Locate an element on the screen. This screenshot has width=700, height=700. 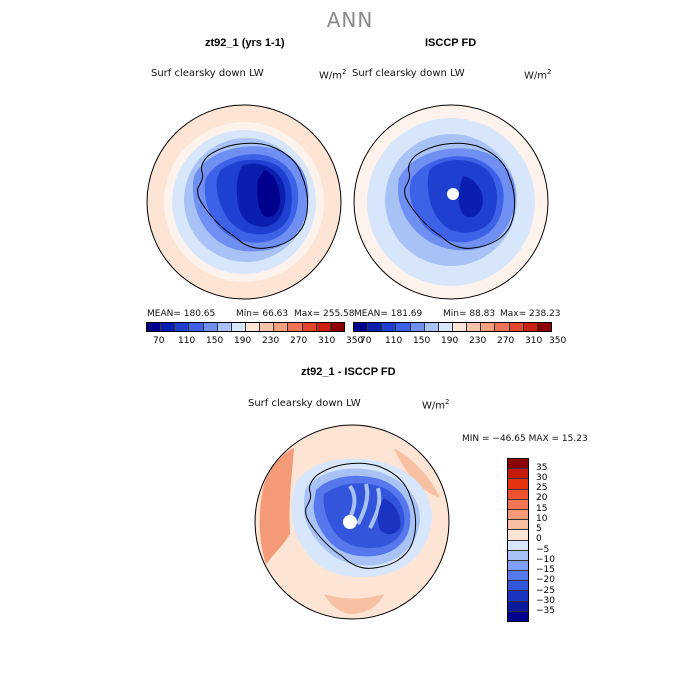
left-variable-label: Surf clearsky down LW is located at coordinates (207, 73).